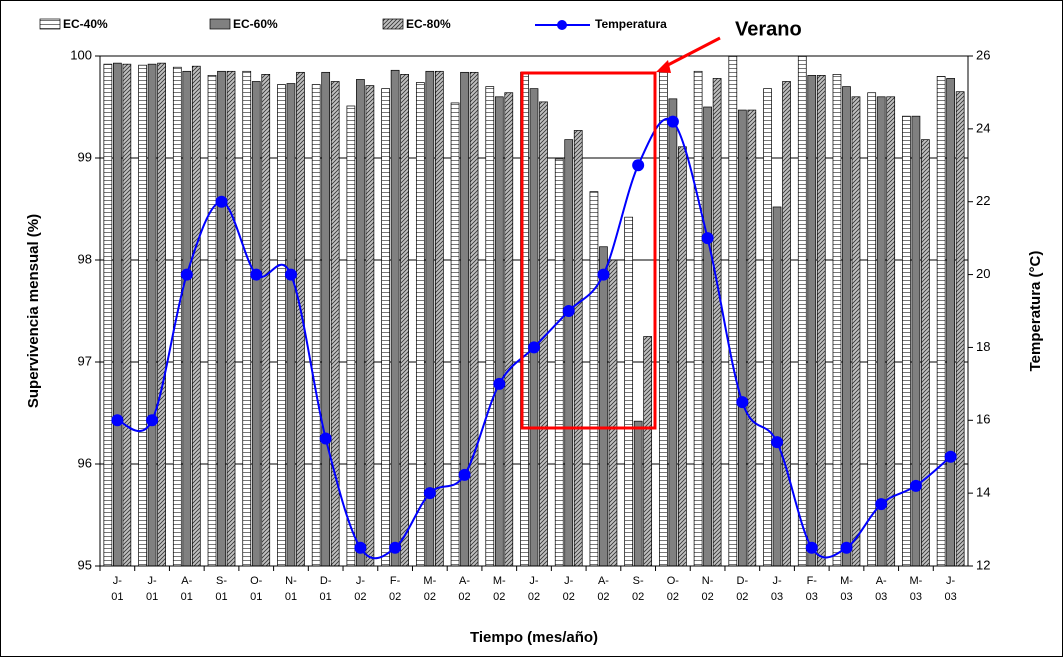 The height and width of the screenshot is (657, 1063). What do you see at coordinates (983, 419) in the screenshot?
I see `y2-tick-label: 16` at bounding box center [983, 419].